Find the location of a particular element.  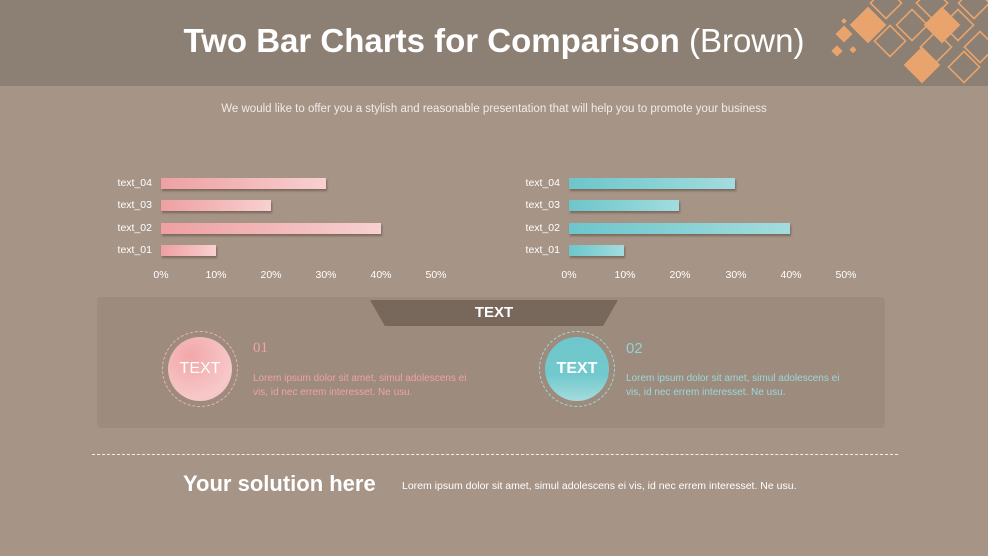

title-variant: (Brown) is located at coordinates (746, 40).